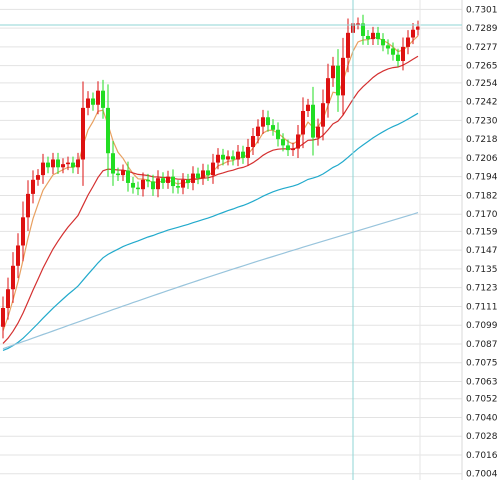 The image size is (500, 480). What do you see at coordinates (482, 307) in the screenshot?
I see `y-tick-label: 0.7111` at bounding box center [482, 307].